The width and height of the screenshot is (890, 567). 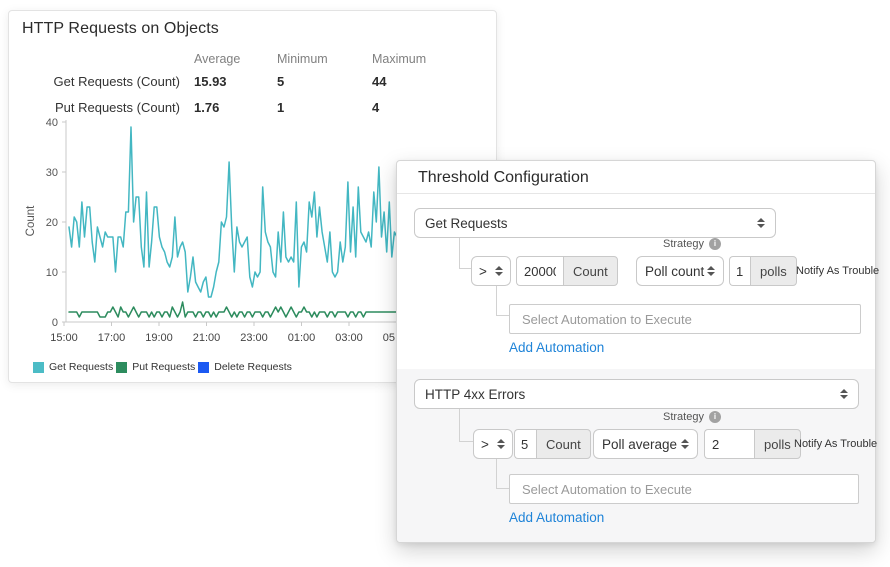 I want to click on svg-text: 03:00, so click(x=349, y=338).